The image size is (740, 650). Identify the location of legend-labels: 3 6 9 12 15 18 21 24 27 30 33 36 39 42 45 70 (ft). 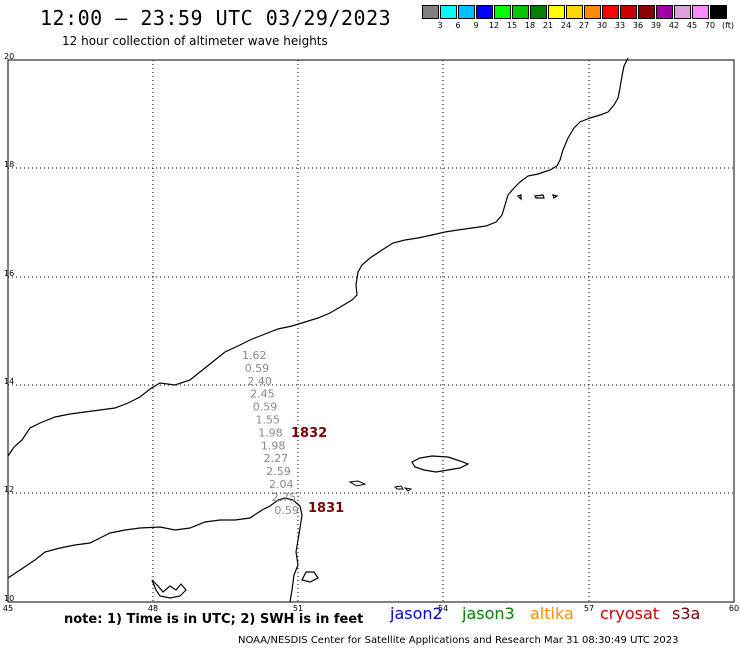
(578, 25).